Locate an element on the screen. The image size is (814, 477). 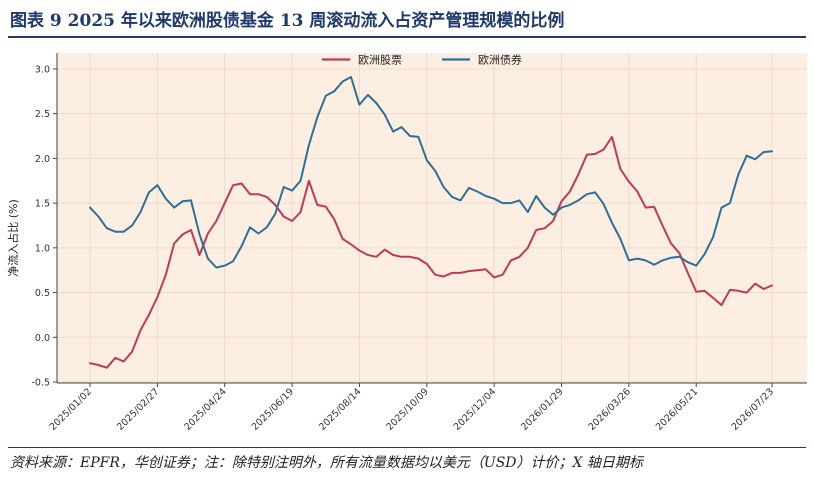
y-tick-label: 1.0 is located at coordinates (42, 248).